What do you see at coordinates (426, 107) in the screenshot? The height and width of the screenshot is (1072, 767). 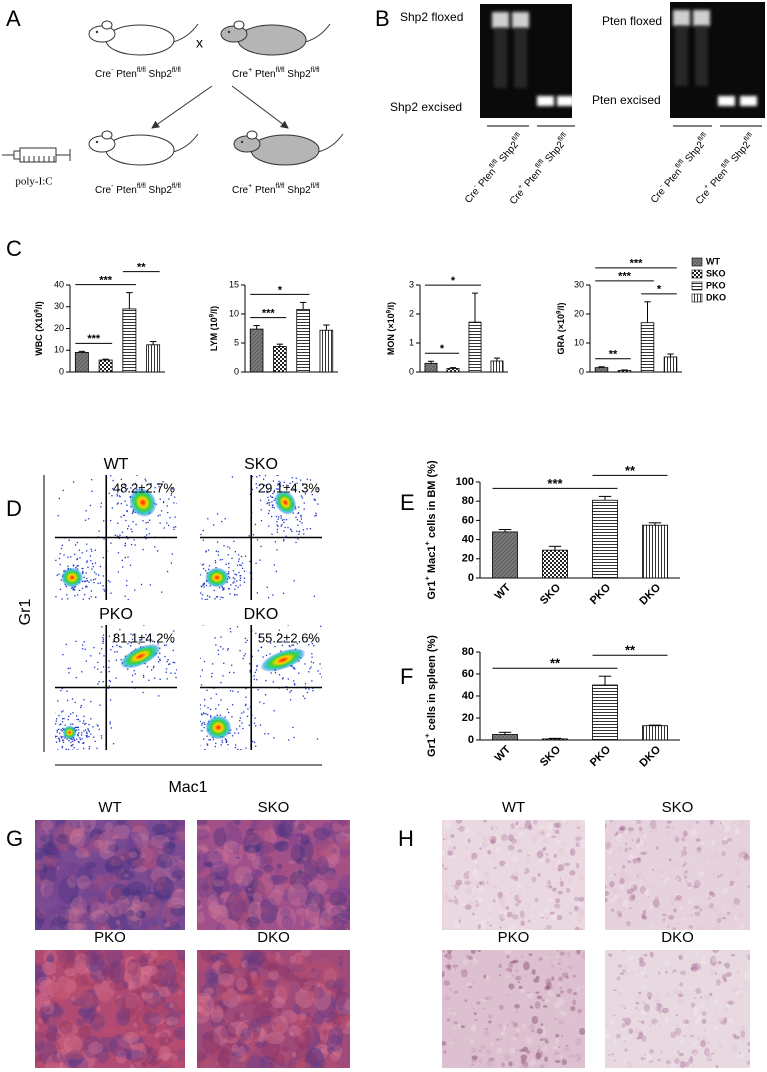 I see `gel-band-label: Shp2 excised` at bounding box center [426, 107].